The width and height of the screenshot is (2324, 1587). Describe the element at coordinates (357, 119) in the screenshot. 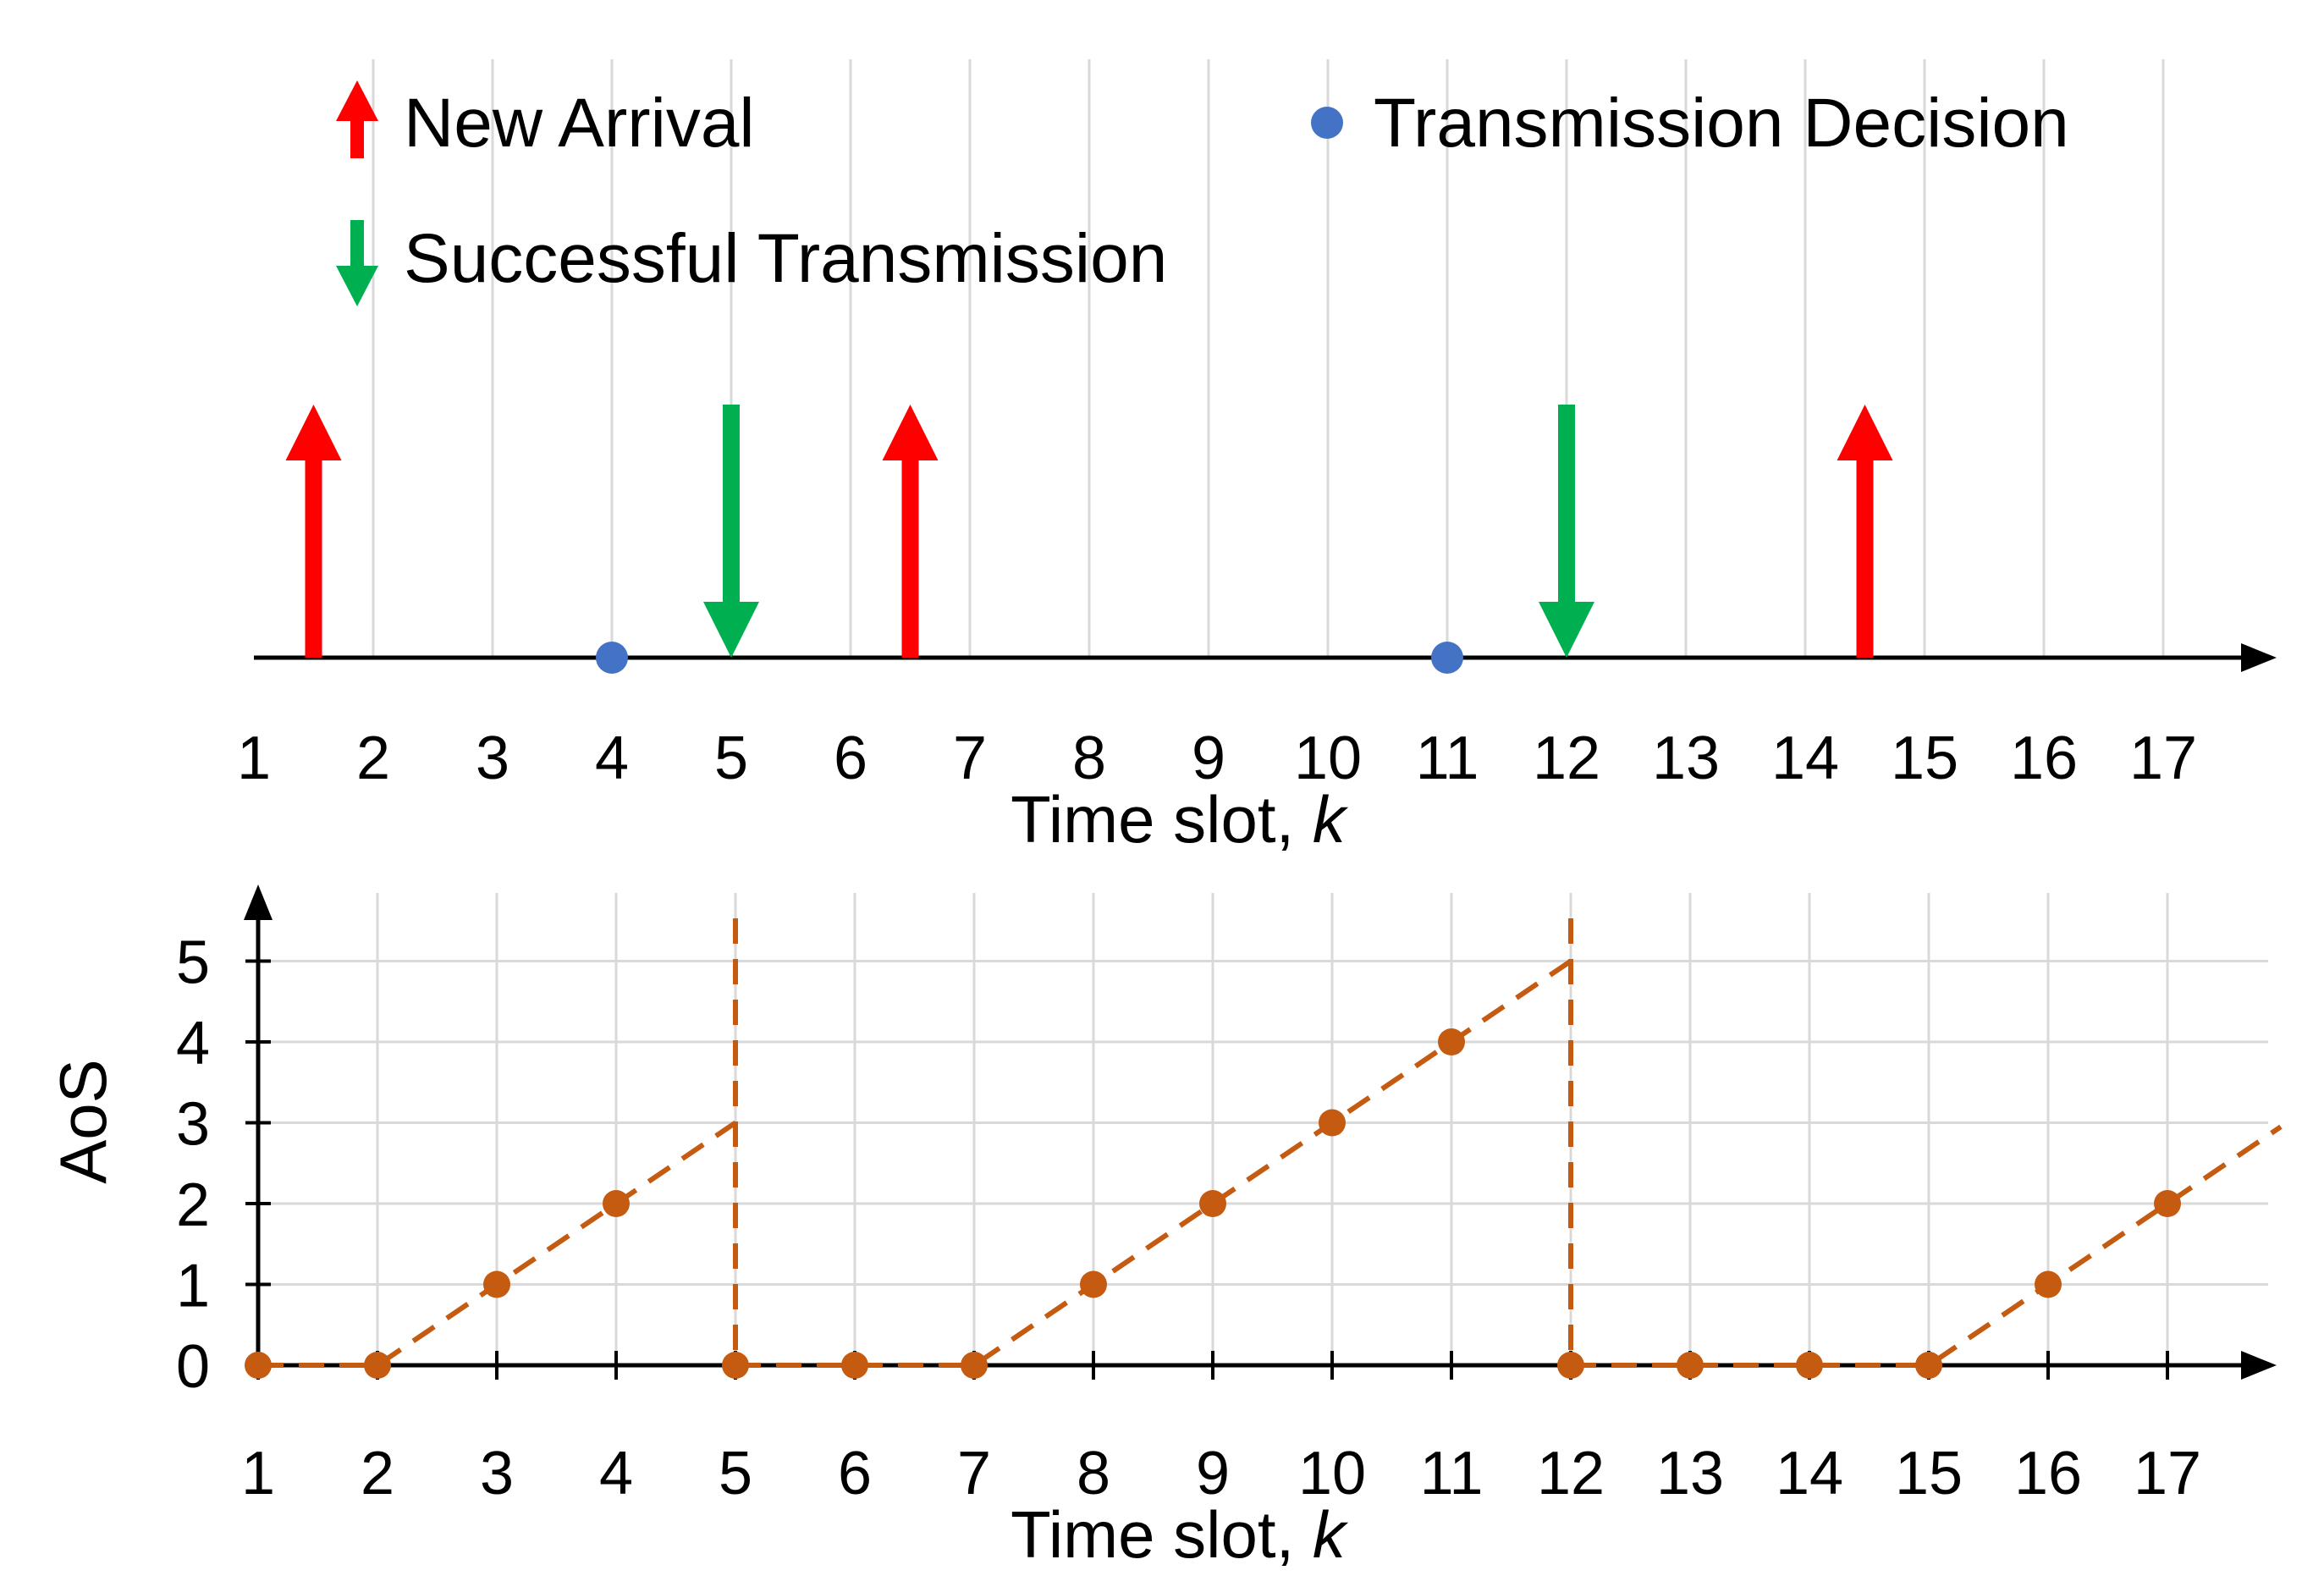

I see `up-arrow-icon` at that location.